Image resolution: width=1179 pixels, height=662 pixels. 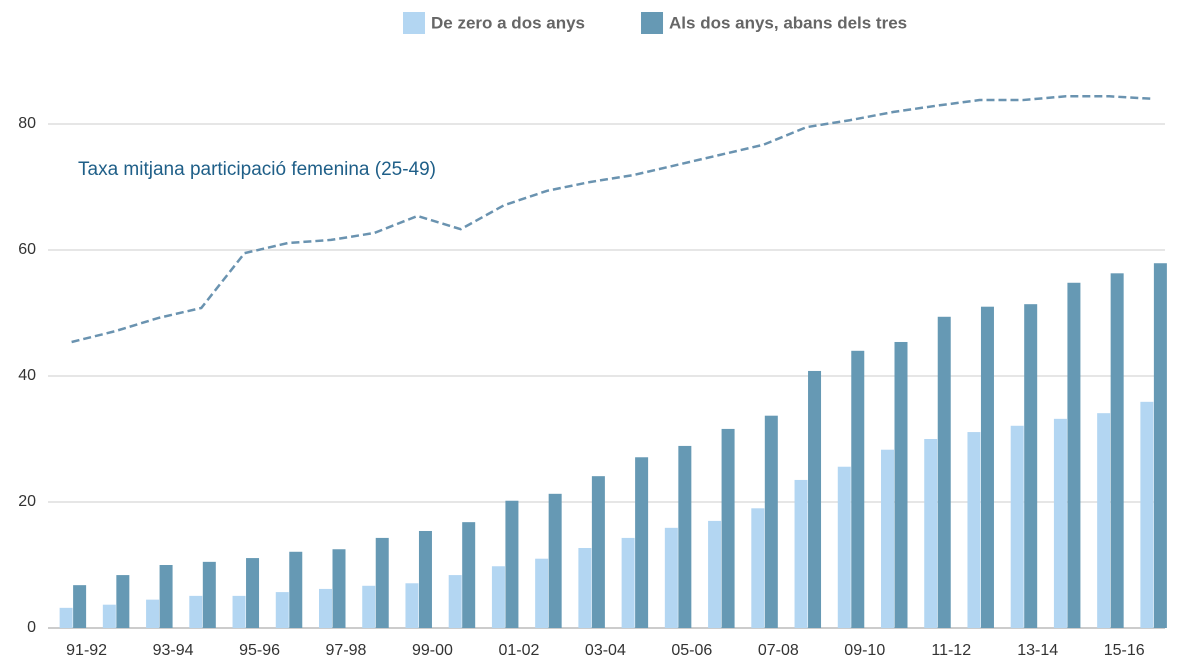 I want to click on x-tick-label: 99-00, so click(x=432, y=650).